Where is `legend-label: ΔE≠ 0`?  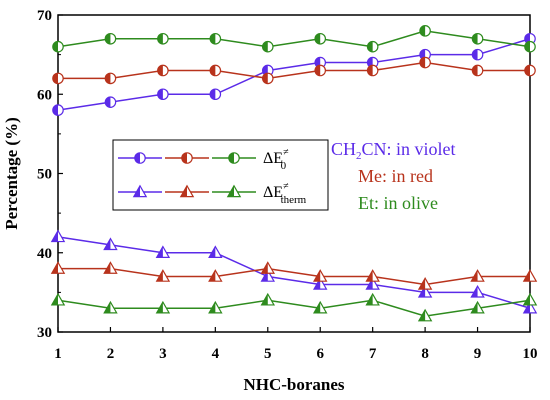
legend-label: ΔE≠ 0 is located at coordinates (276, 159).